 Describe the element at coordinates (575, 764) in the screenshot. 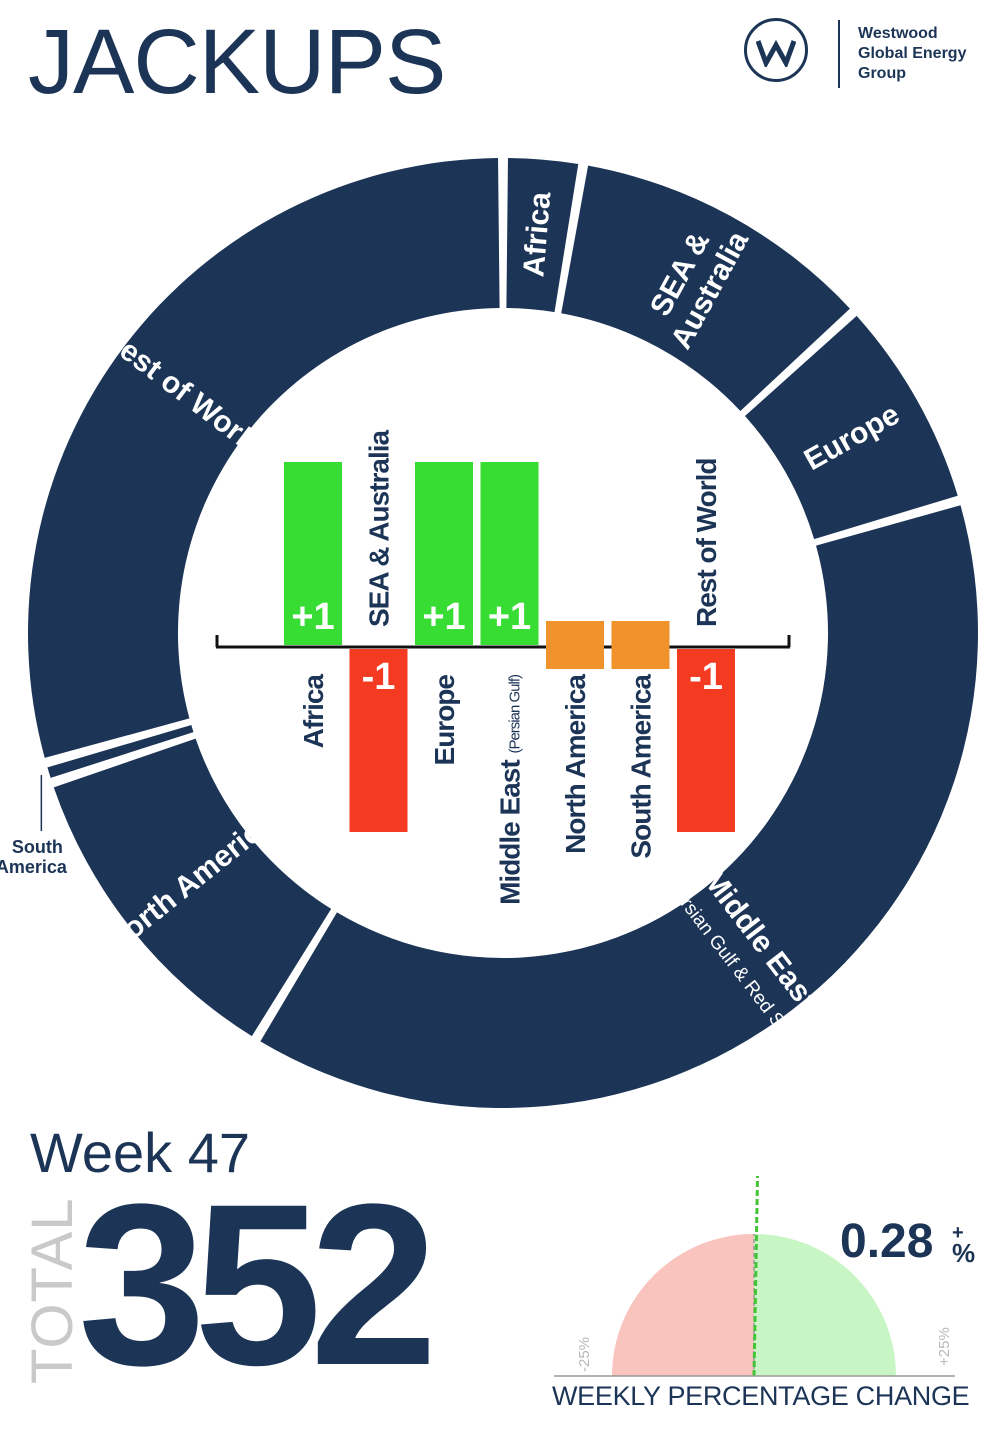

I see `bar-category-label: North America` at that location.